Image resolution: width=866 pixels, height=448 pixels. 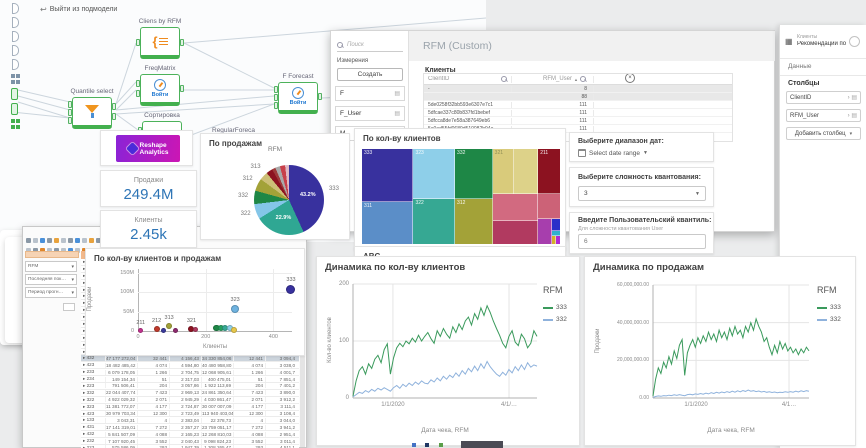 What do you see at coordinates (578, 105) in the screenshot?
I see `table-row: 5de0258f32bb593e6307e7c1 111` at bounding box center [578, 105].